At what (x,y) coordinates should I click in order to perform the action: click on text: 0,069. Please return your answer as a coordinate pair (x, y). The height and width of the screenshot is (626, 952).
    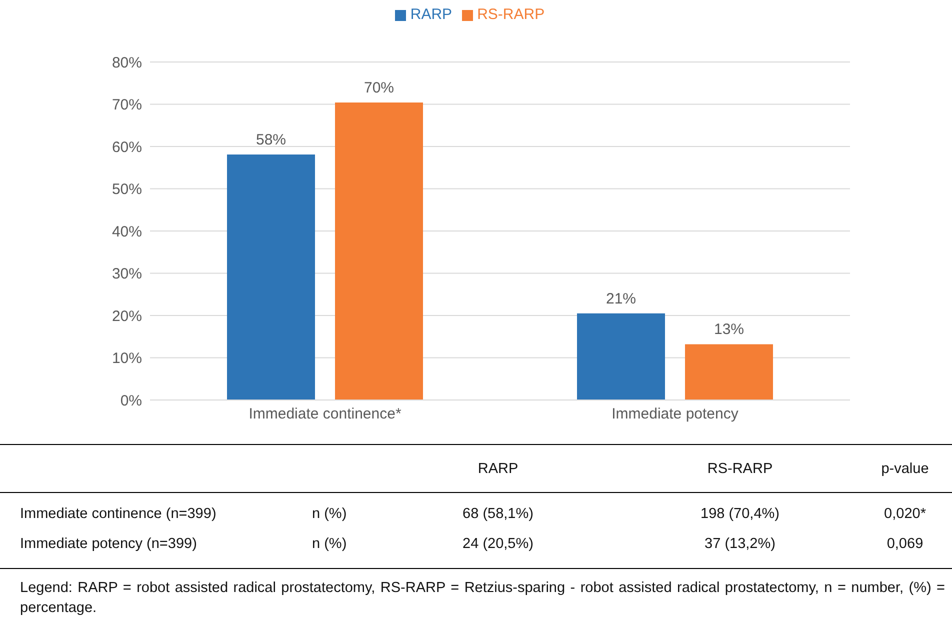
    Looking at the image, I should click on (905, 544).